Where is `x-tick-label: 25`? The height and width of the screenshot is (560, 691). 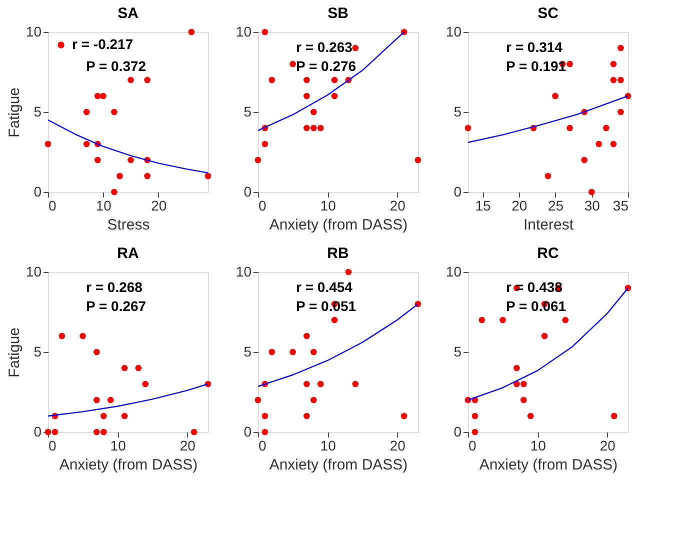
x-tick-label: 25 is located at coordinates (556, 206).